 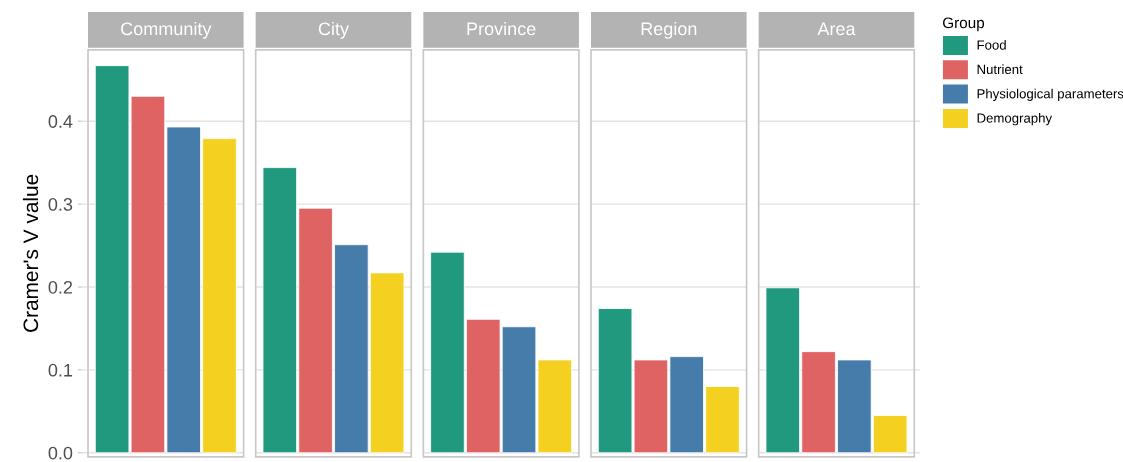 What do you see at coordinates (166, 30) in the screenshot?
I see `x-tick-label: Community` at bounding box center [166, 30].